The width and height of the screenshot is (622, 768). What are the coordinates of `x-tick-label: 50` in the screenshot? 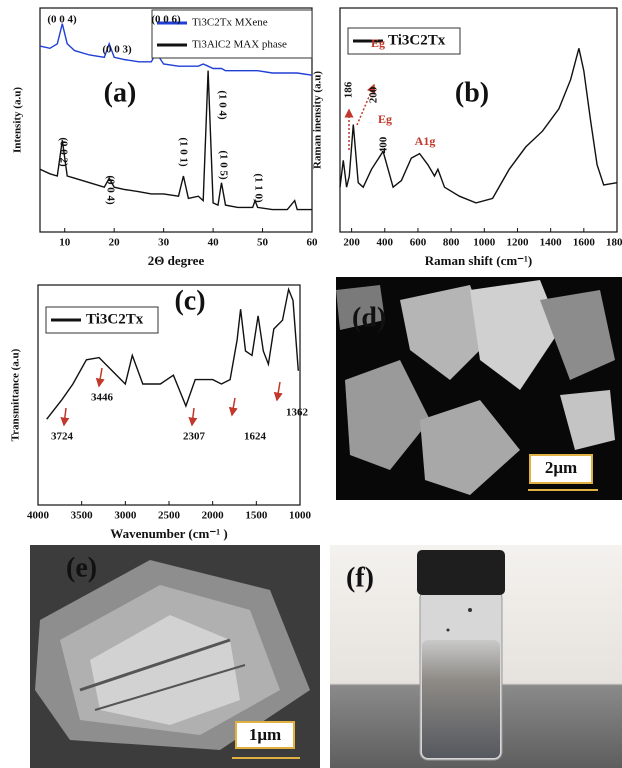 It's located at (263, 243).